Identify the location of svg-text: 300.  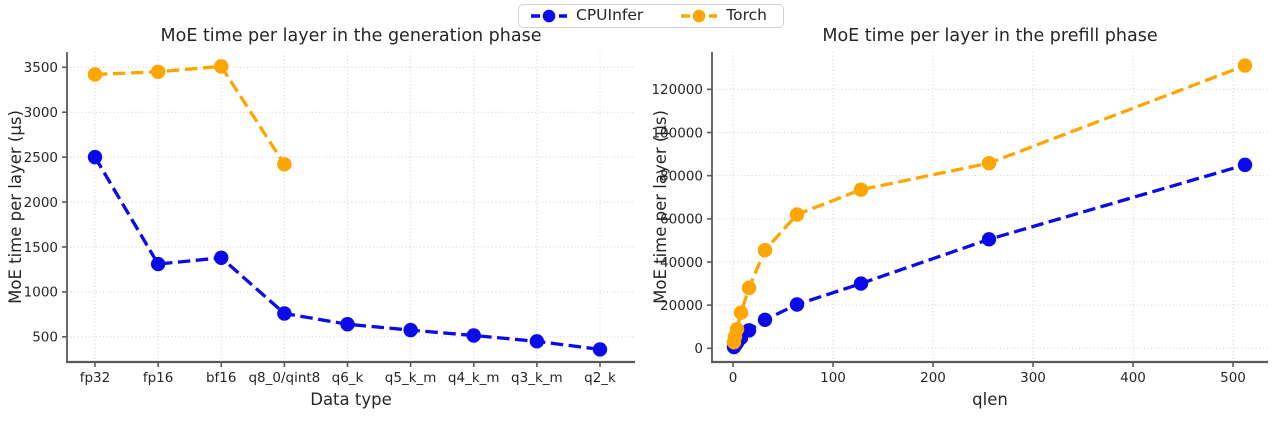
(1033, 378).